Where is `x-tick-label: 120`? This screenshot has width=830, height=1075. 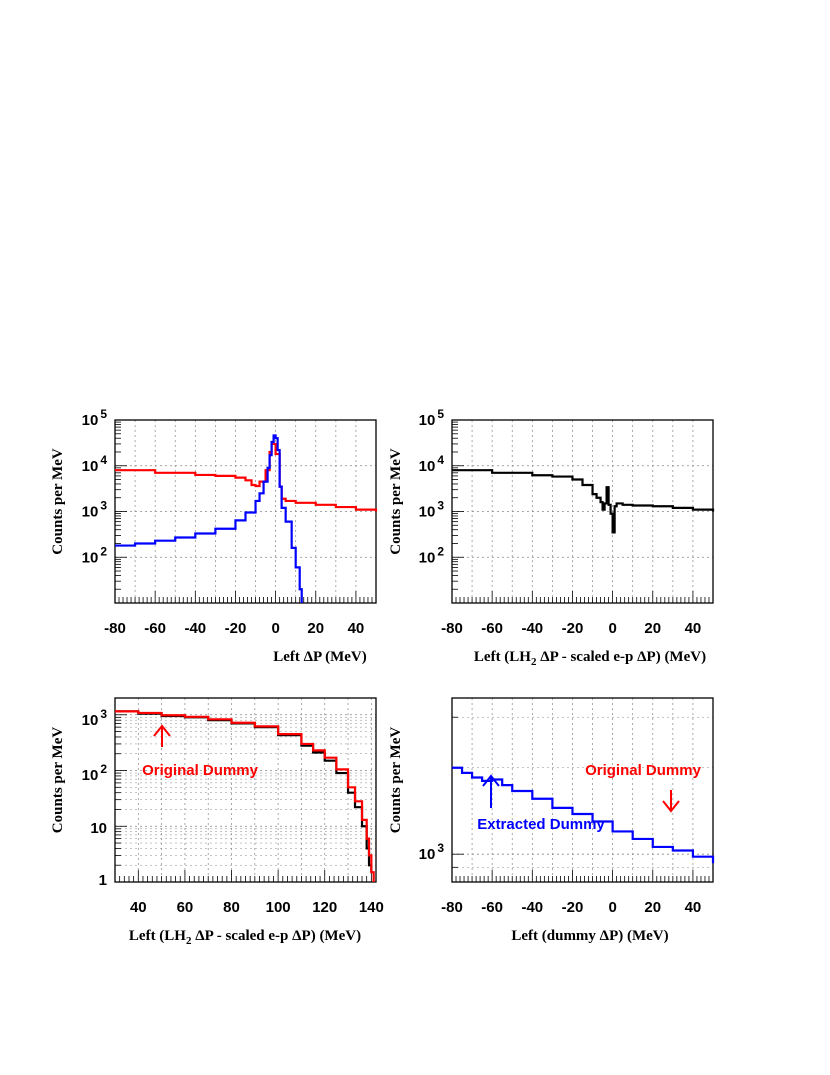
x-tick-label: 120 is located at coordinates (324, 907).